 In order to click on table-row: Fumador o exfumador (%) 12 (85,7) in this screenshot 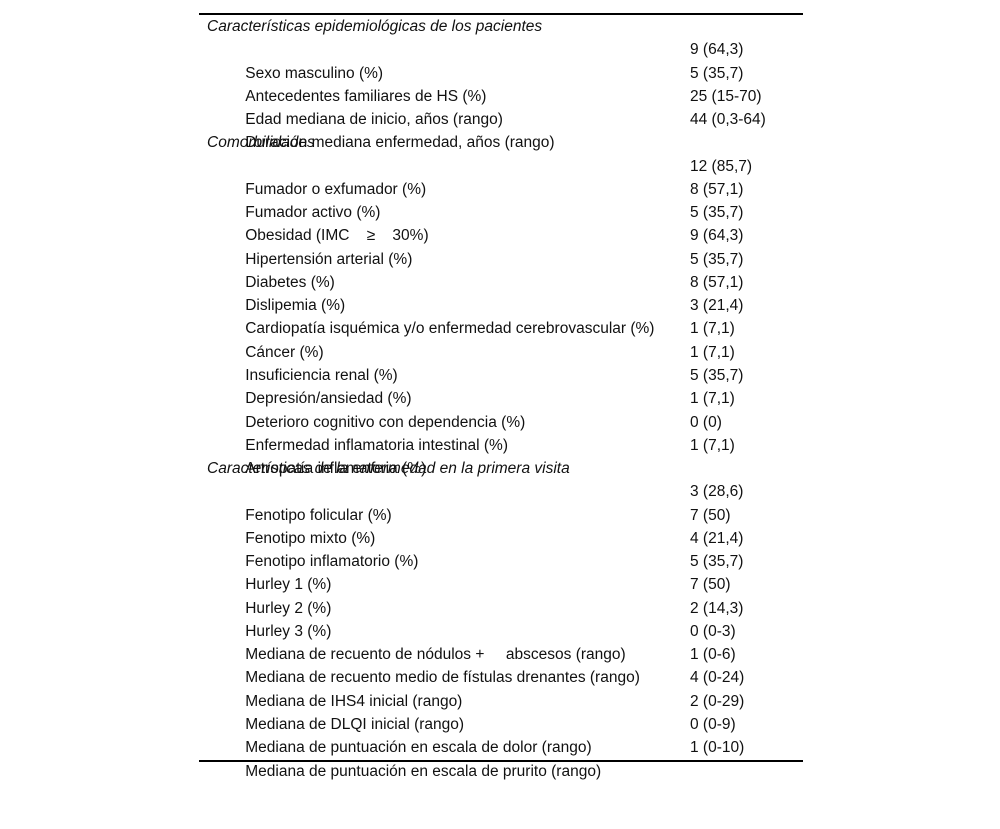, I will do `click(501, 176)`.